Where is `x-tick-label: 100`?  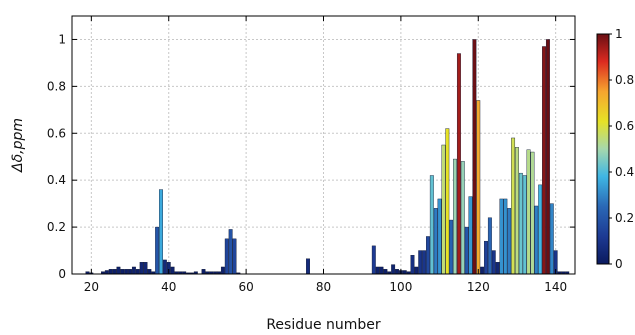 x-tick-label: 100 is located at coordinates (400, 287).